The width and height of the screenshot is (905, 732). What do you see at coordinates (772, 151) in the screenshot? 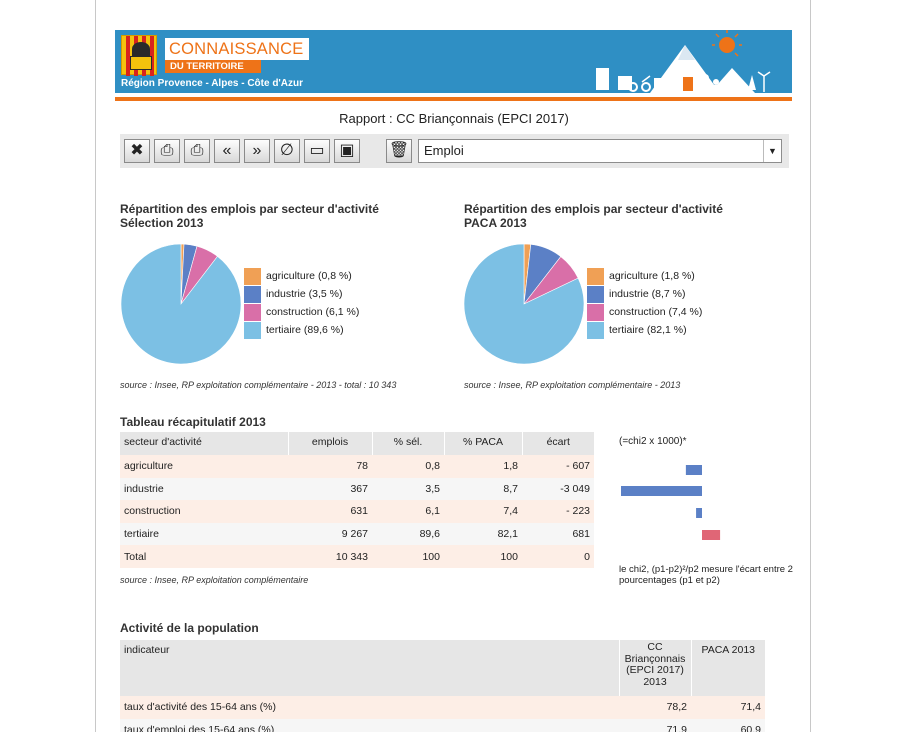
I see `chevron-down-icon: ▼` at bounding box center [772, 151].